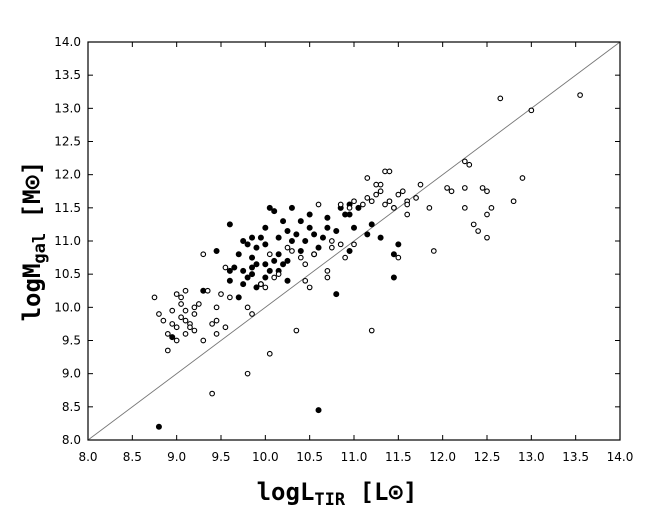 The image size is (667, 517). I want to click on y-tick-label: 9.0, so click(71, 374).